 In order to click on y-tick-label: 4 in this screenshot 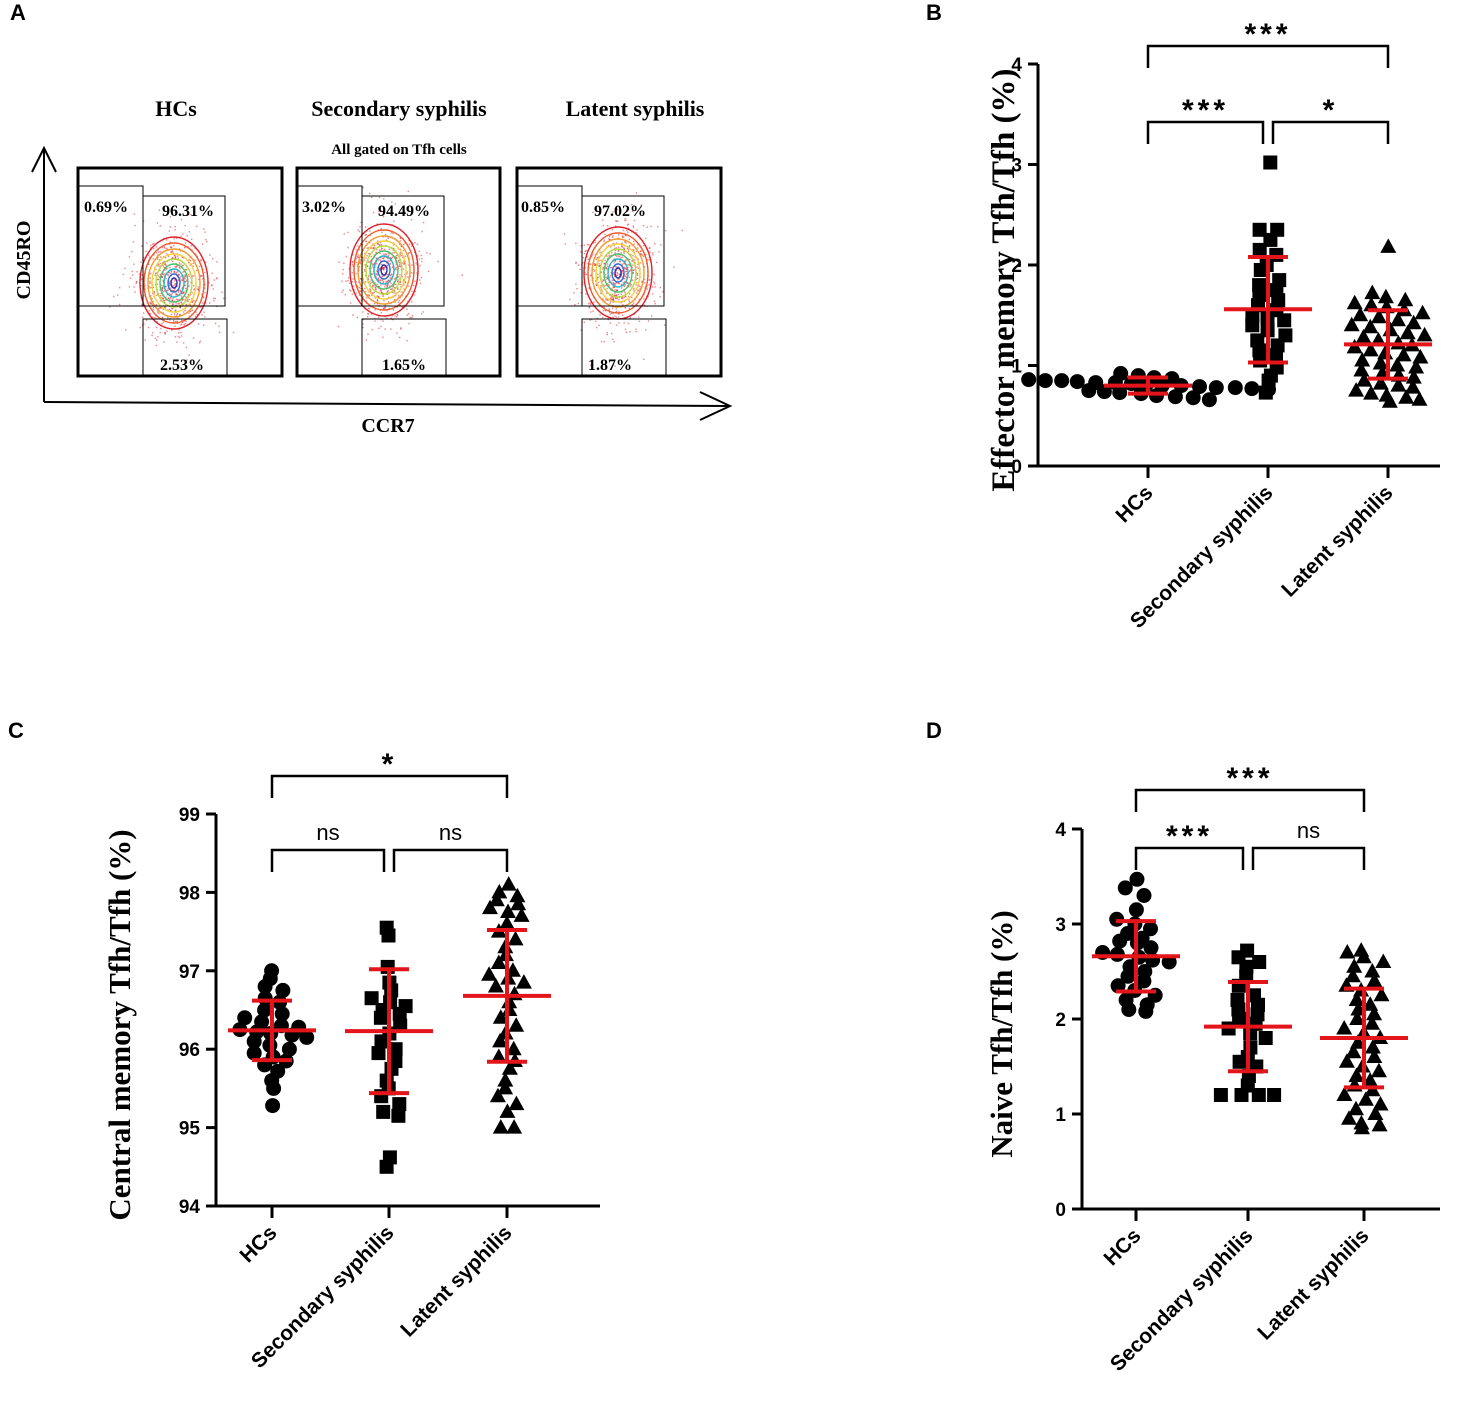, I will do `click(1016, 65)`.